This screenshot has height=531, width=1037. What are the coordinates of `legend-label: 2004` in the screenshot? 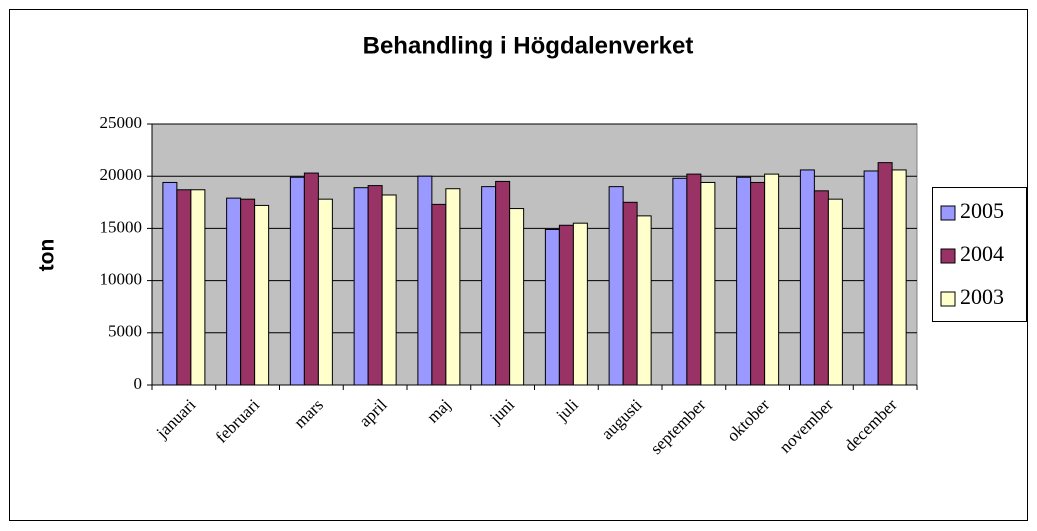 It's located at (982, 253).